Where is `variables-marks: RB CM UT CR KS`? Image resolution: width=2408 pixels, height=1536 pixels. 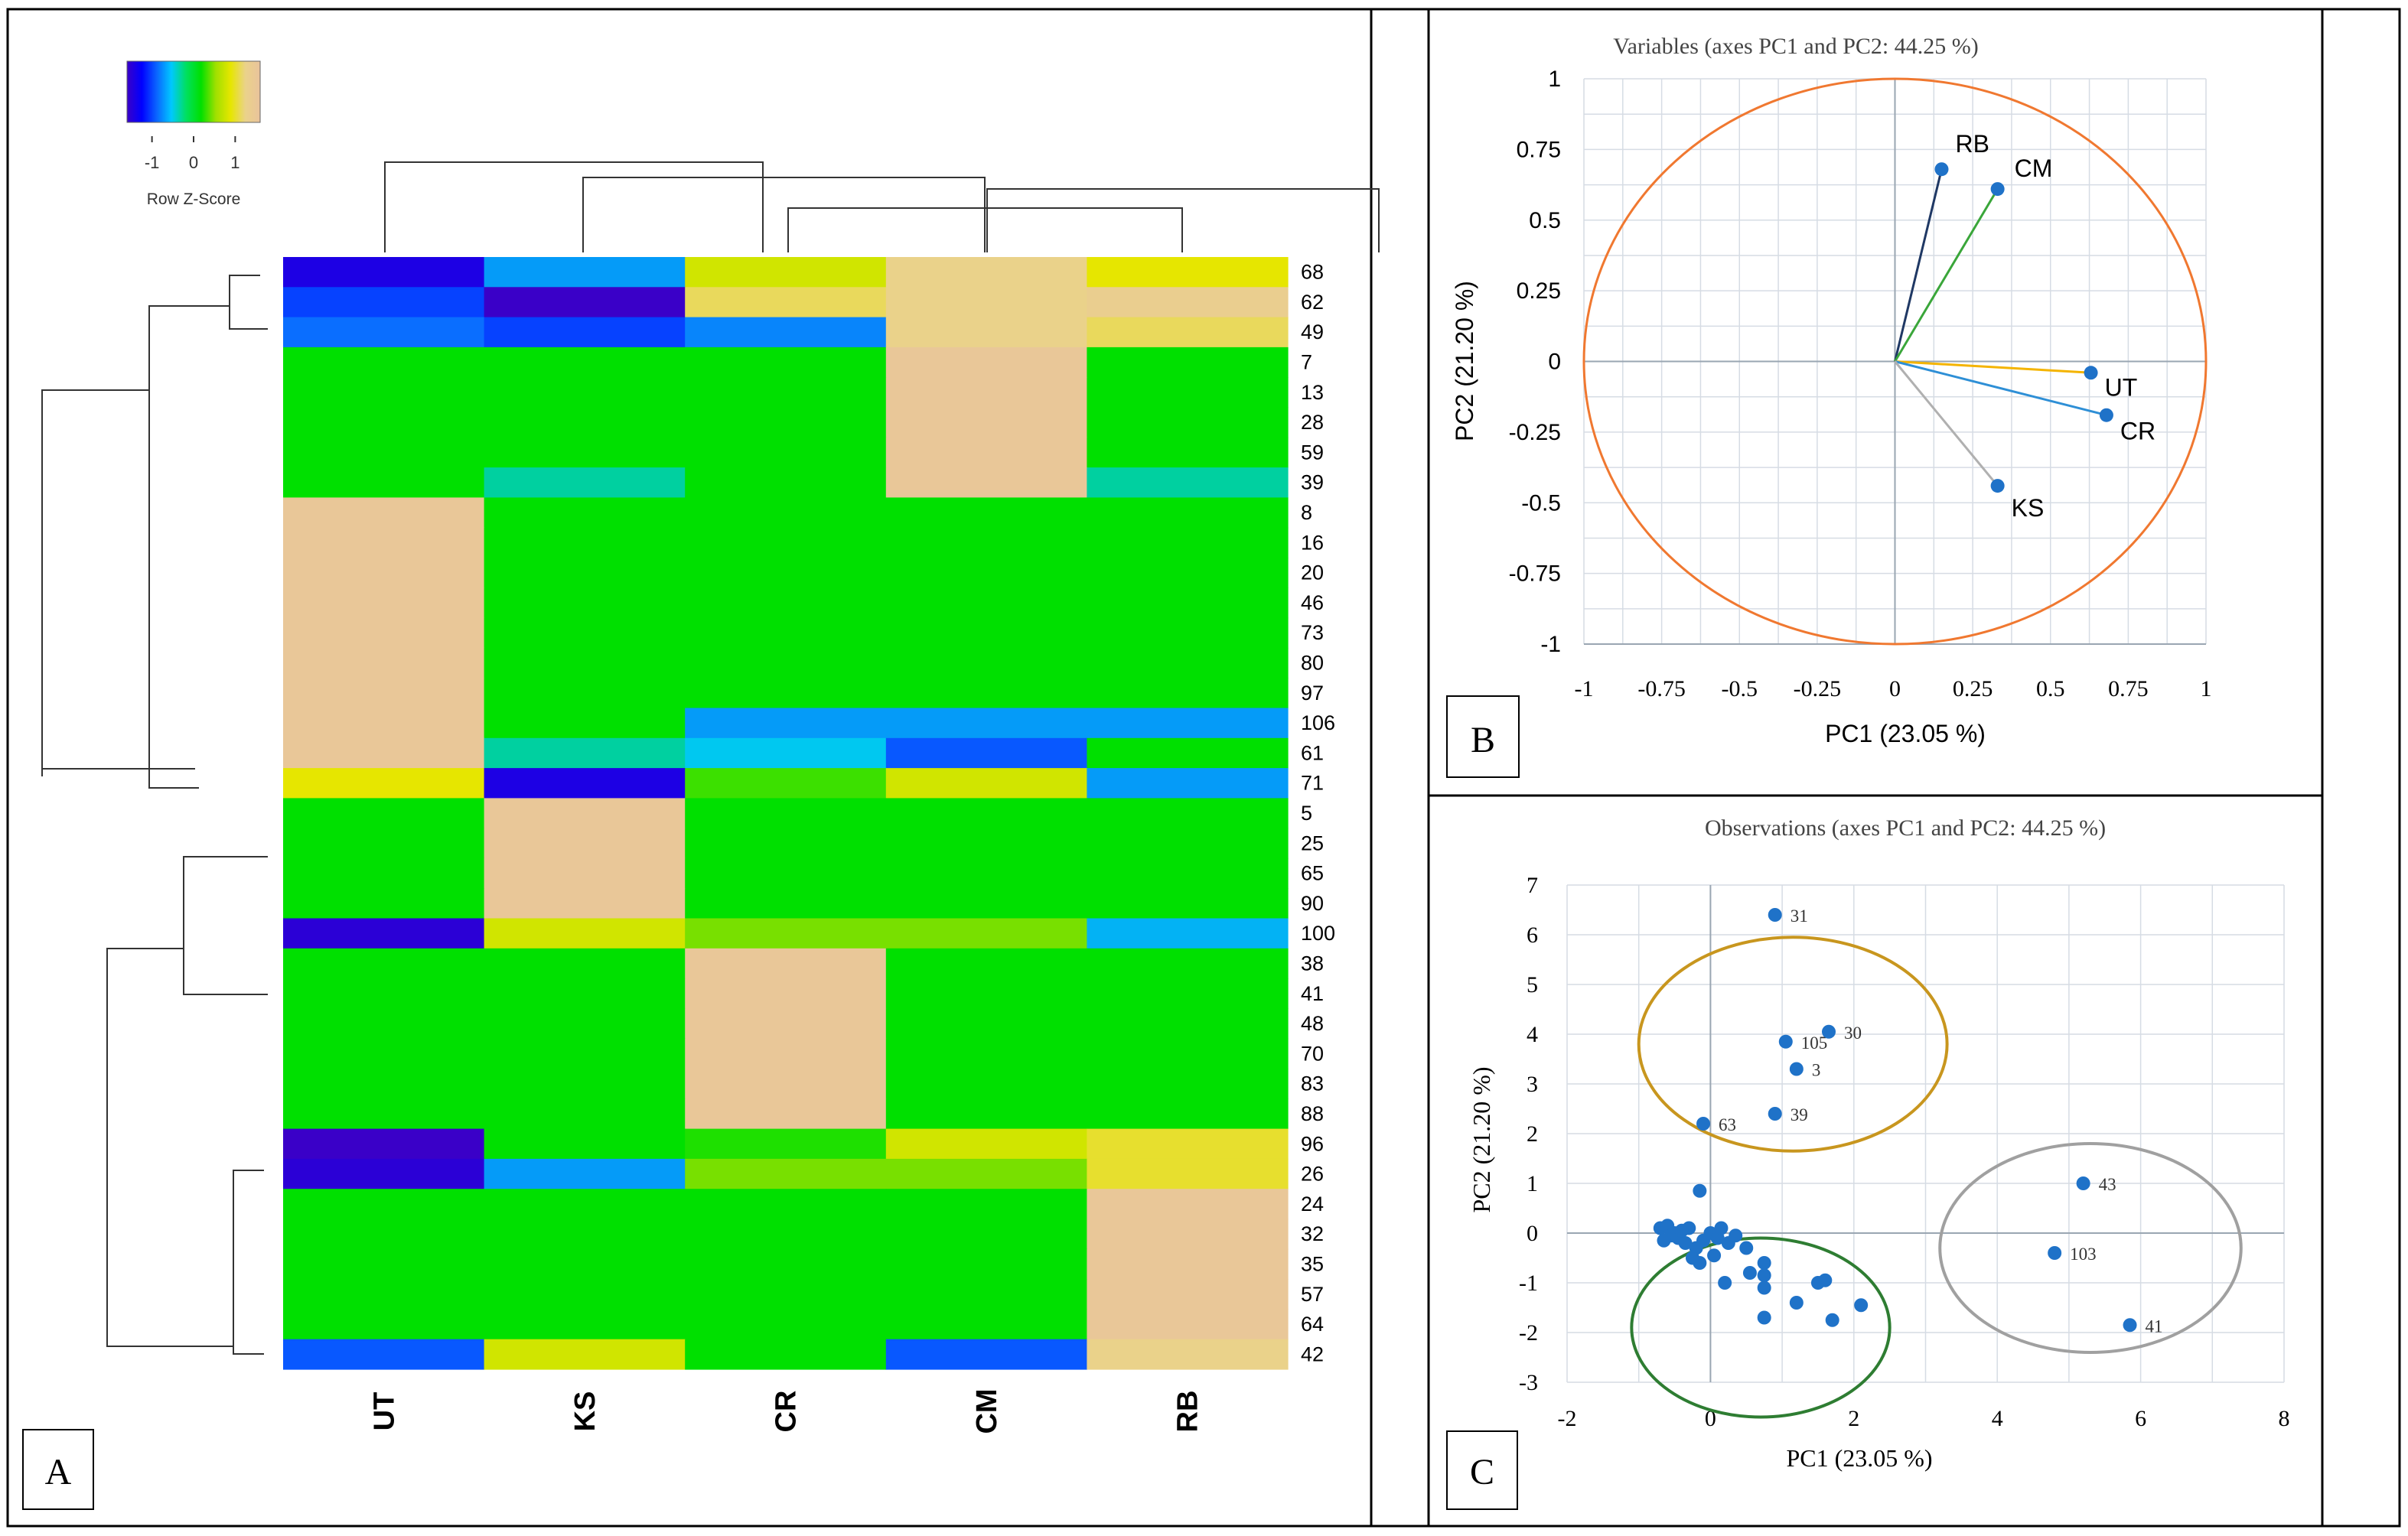
variables-marks: RB CM UT CR KS is located at coordinates (1895, 361).